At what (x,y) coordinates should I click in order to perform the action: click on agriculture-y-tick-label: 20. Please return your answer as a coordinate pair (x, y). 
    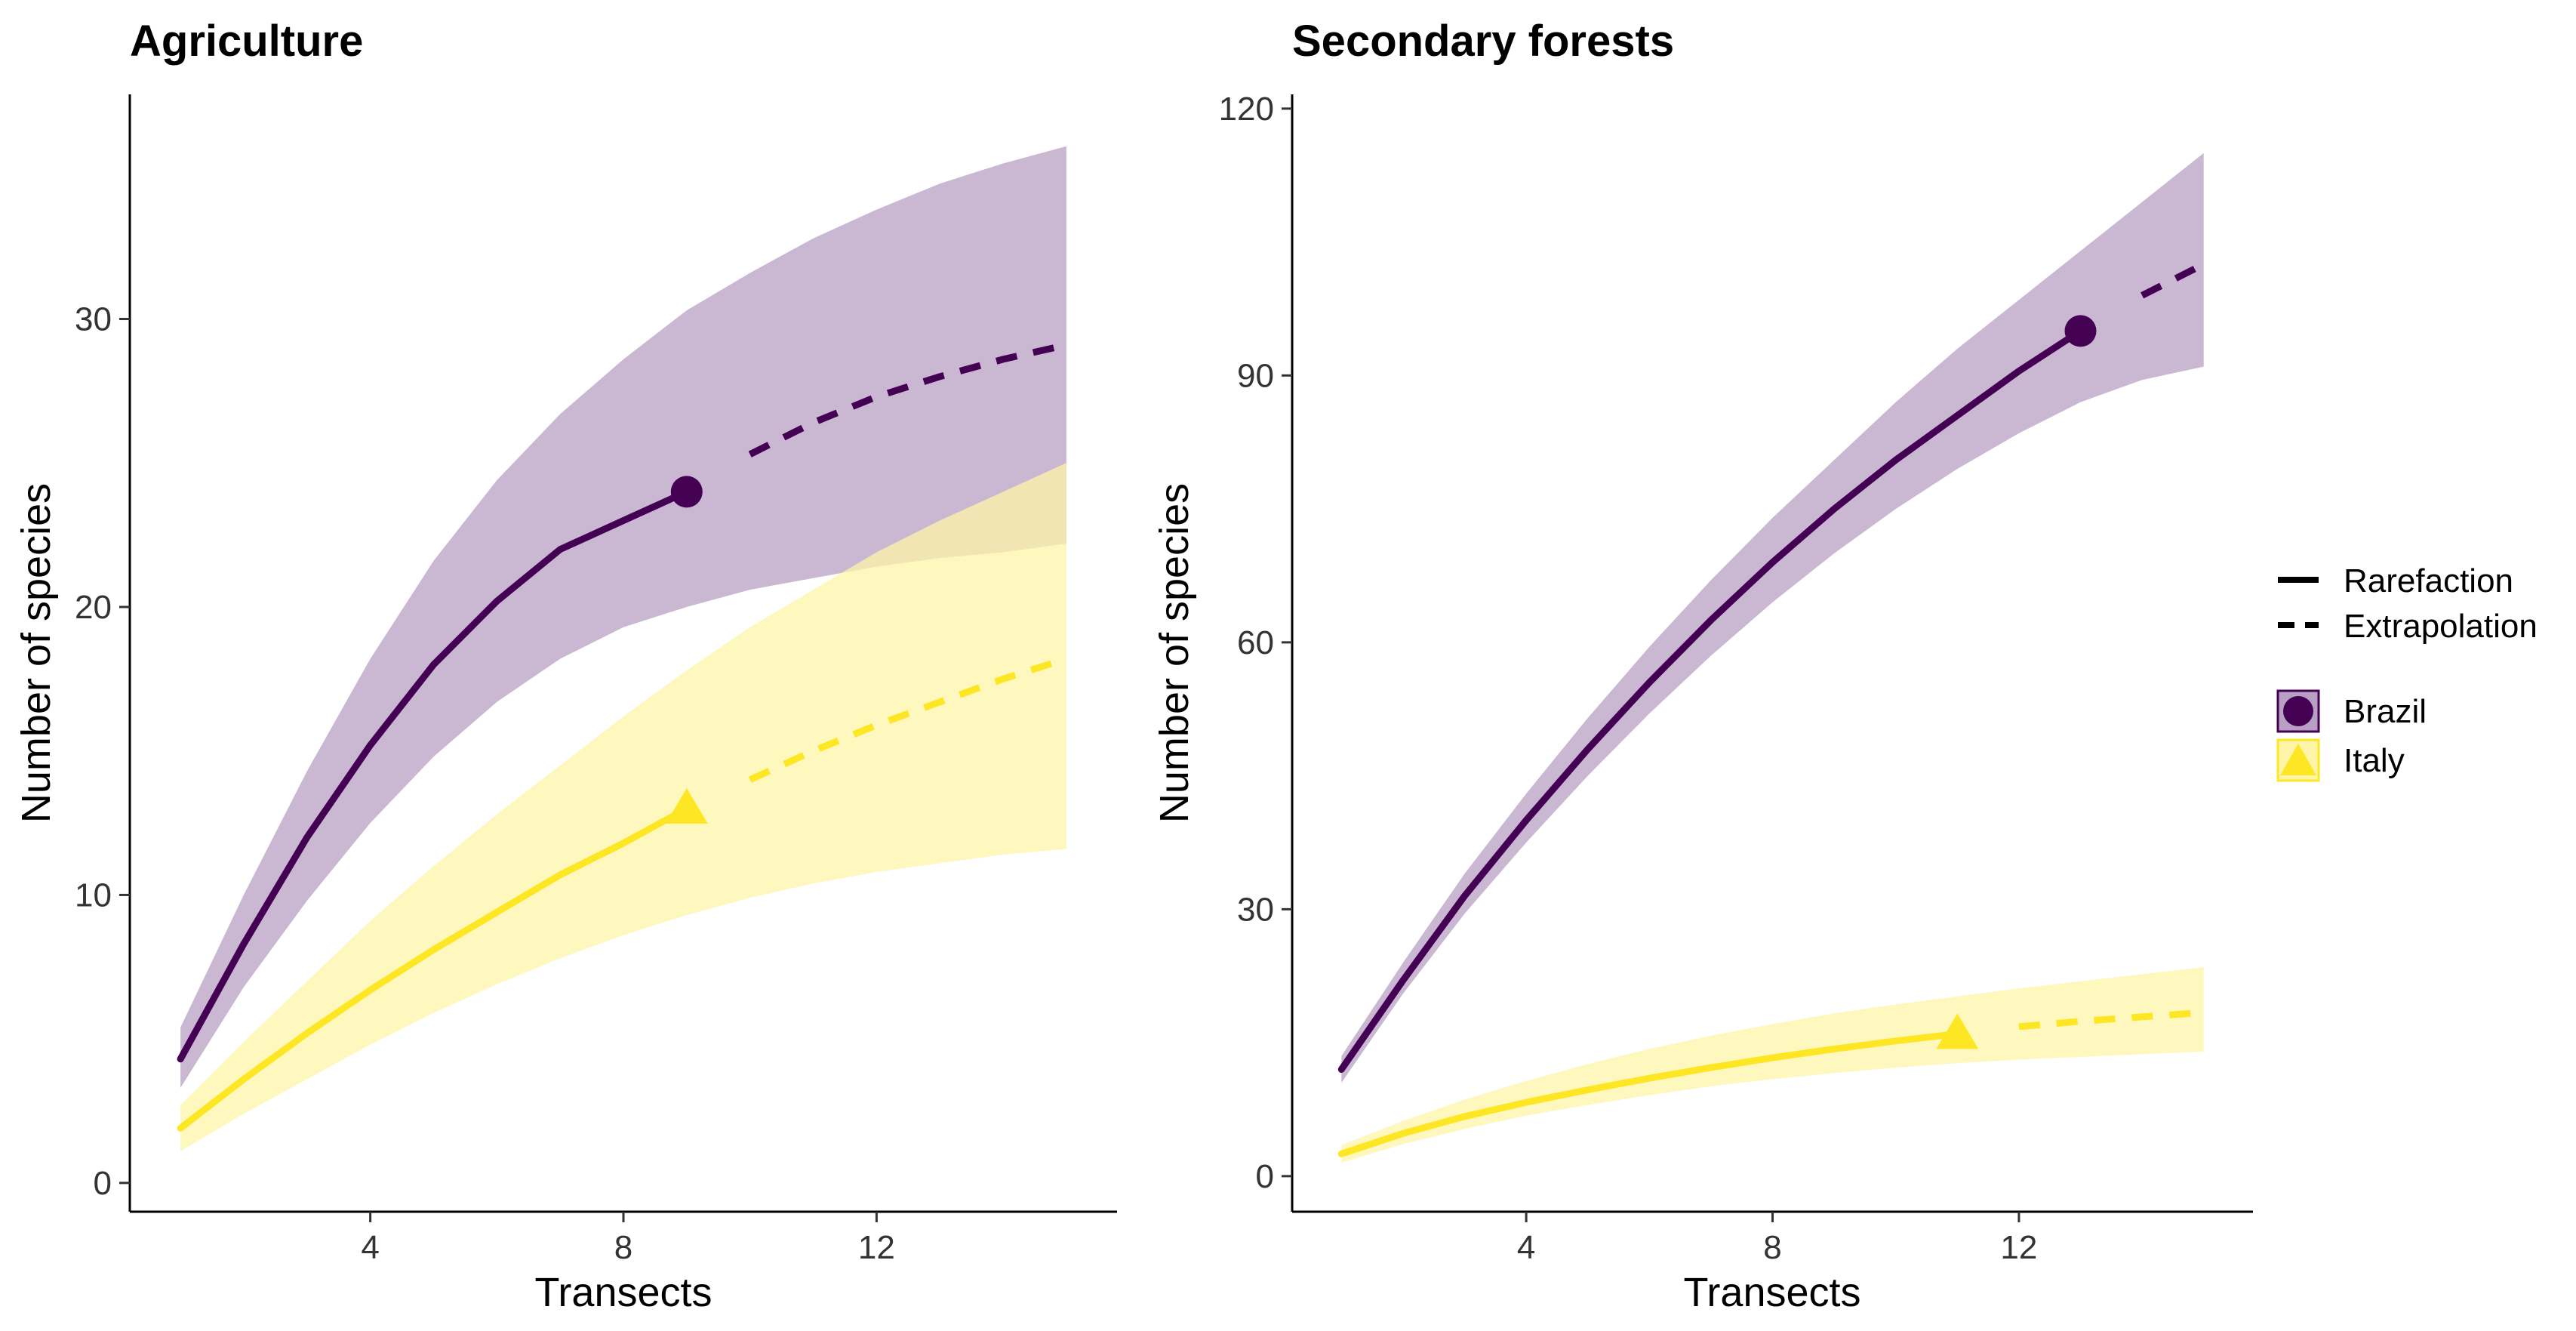
    Looking at the image, I should click on (93, 608).